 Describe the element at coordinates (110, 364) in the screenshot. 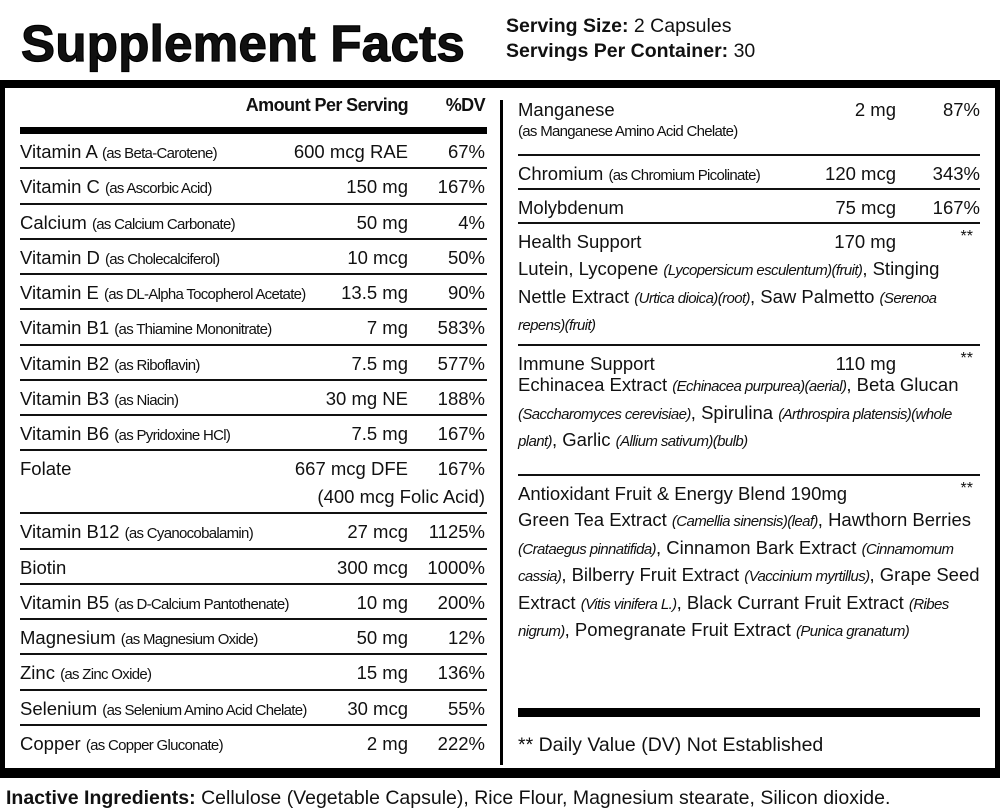

I see `nutrient-name: Vitamin B2 (as Riboflavin)` at that location.